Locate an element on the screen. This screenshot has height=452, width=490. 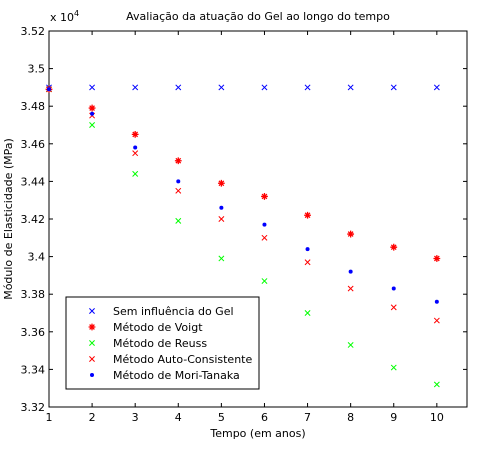
legend-box is located at coordinates (162, 343).